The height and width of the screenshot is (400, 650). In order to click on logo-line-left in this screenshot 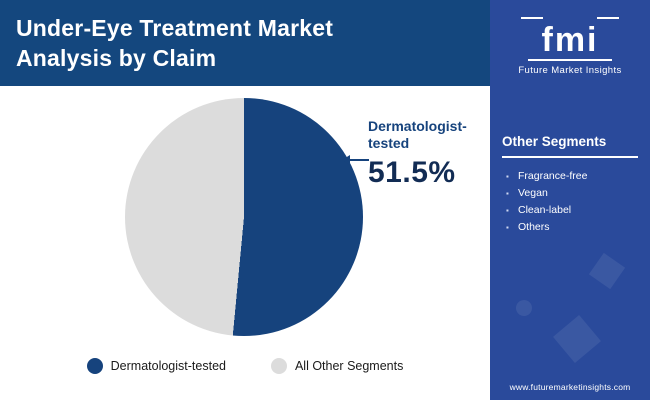, I will do `click(532, 18)`.